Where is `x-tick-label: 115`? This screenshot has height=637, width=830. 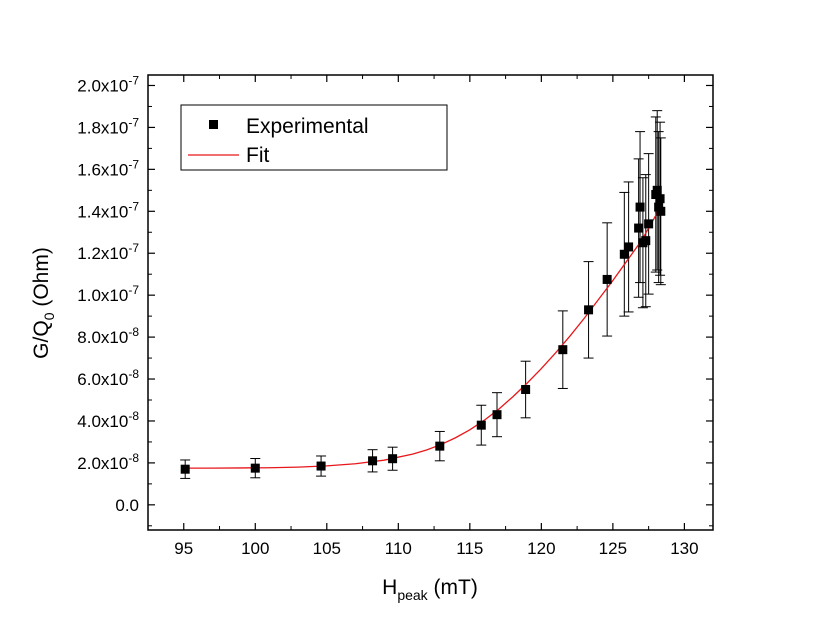 x-tick-label: 115 is located at coordinates (469, 548).